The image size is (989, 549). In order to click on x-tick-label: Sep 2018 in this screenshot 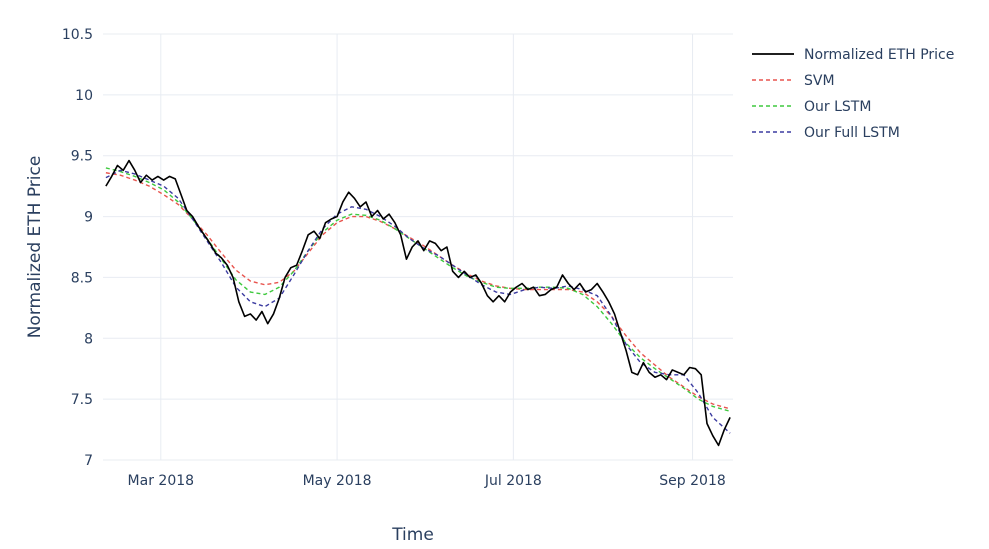, I will do `click(692, 481)`.